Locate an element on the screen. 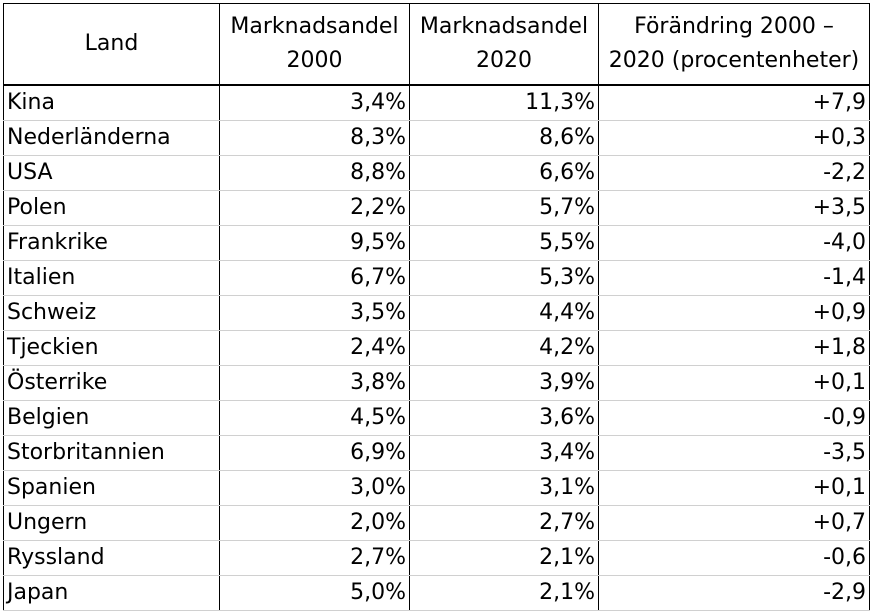 This screenshot has width=874, height=614. cell-share-2000: 5,0% is located at coordinates (314, 593).